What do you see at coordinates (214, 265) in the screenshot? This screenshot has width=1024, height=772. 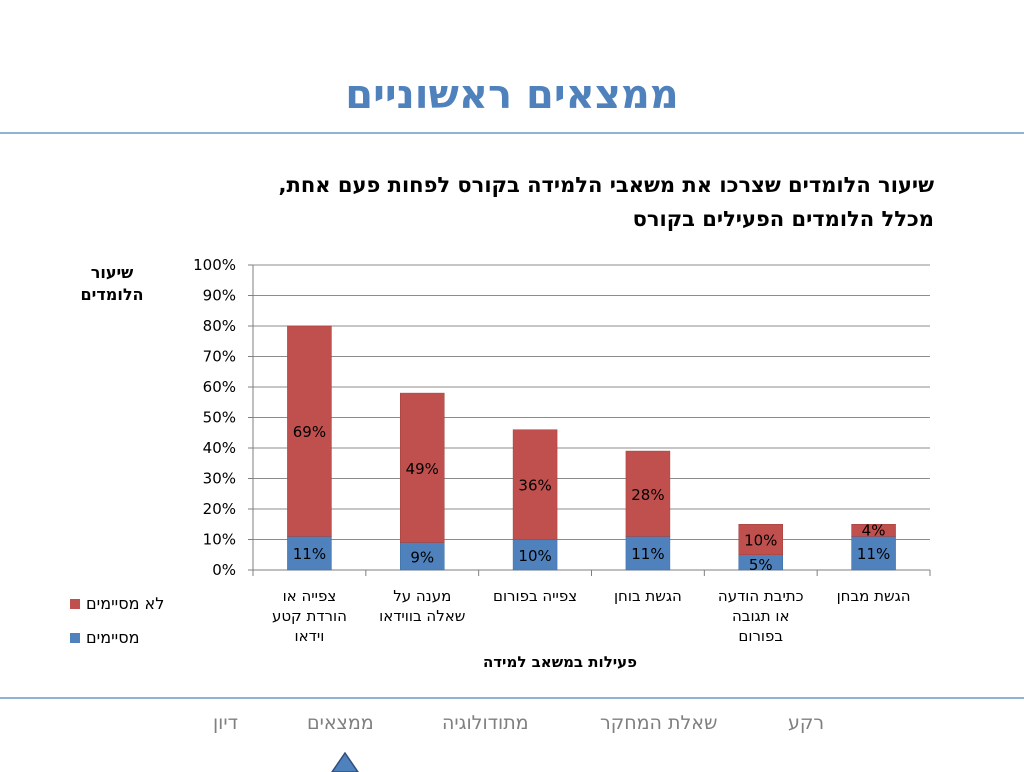 I see `y-tick-label: 100%` at bounding box center [214, 265].